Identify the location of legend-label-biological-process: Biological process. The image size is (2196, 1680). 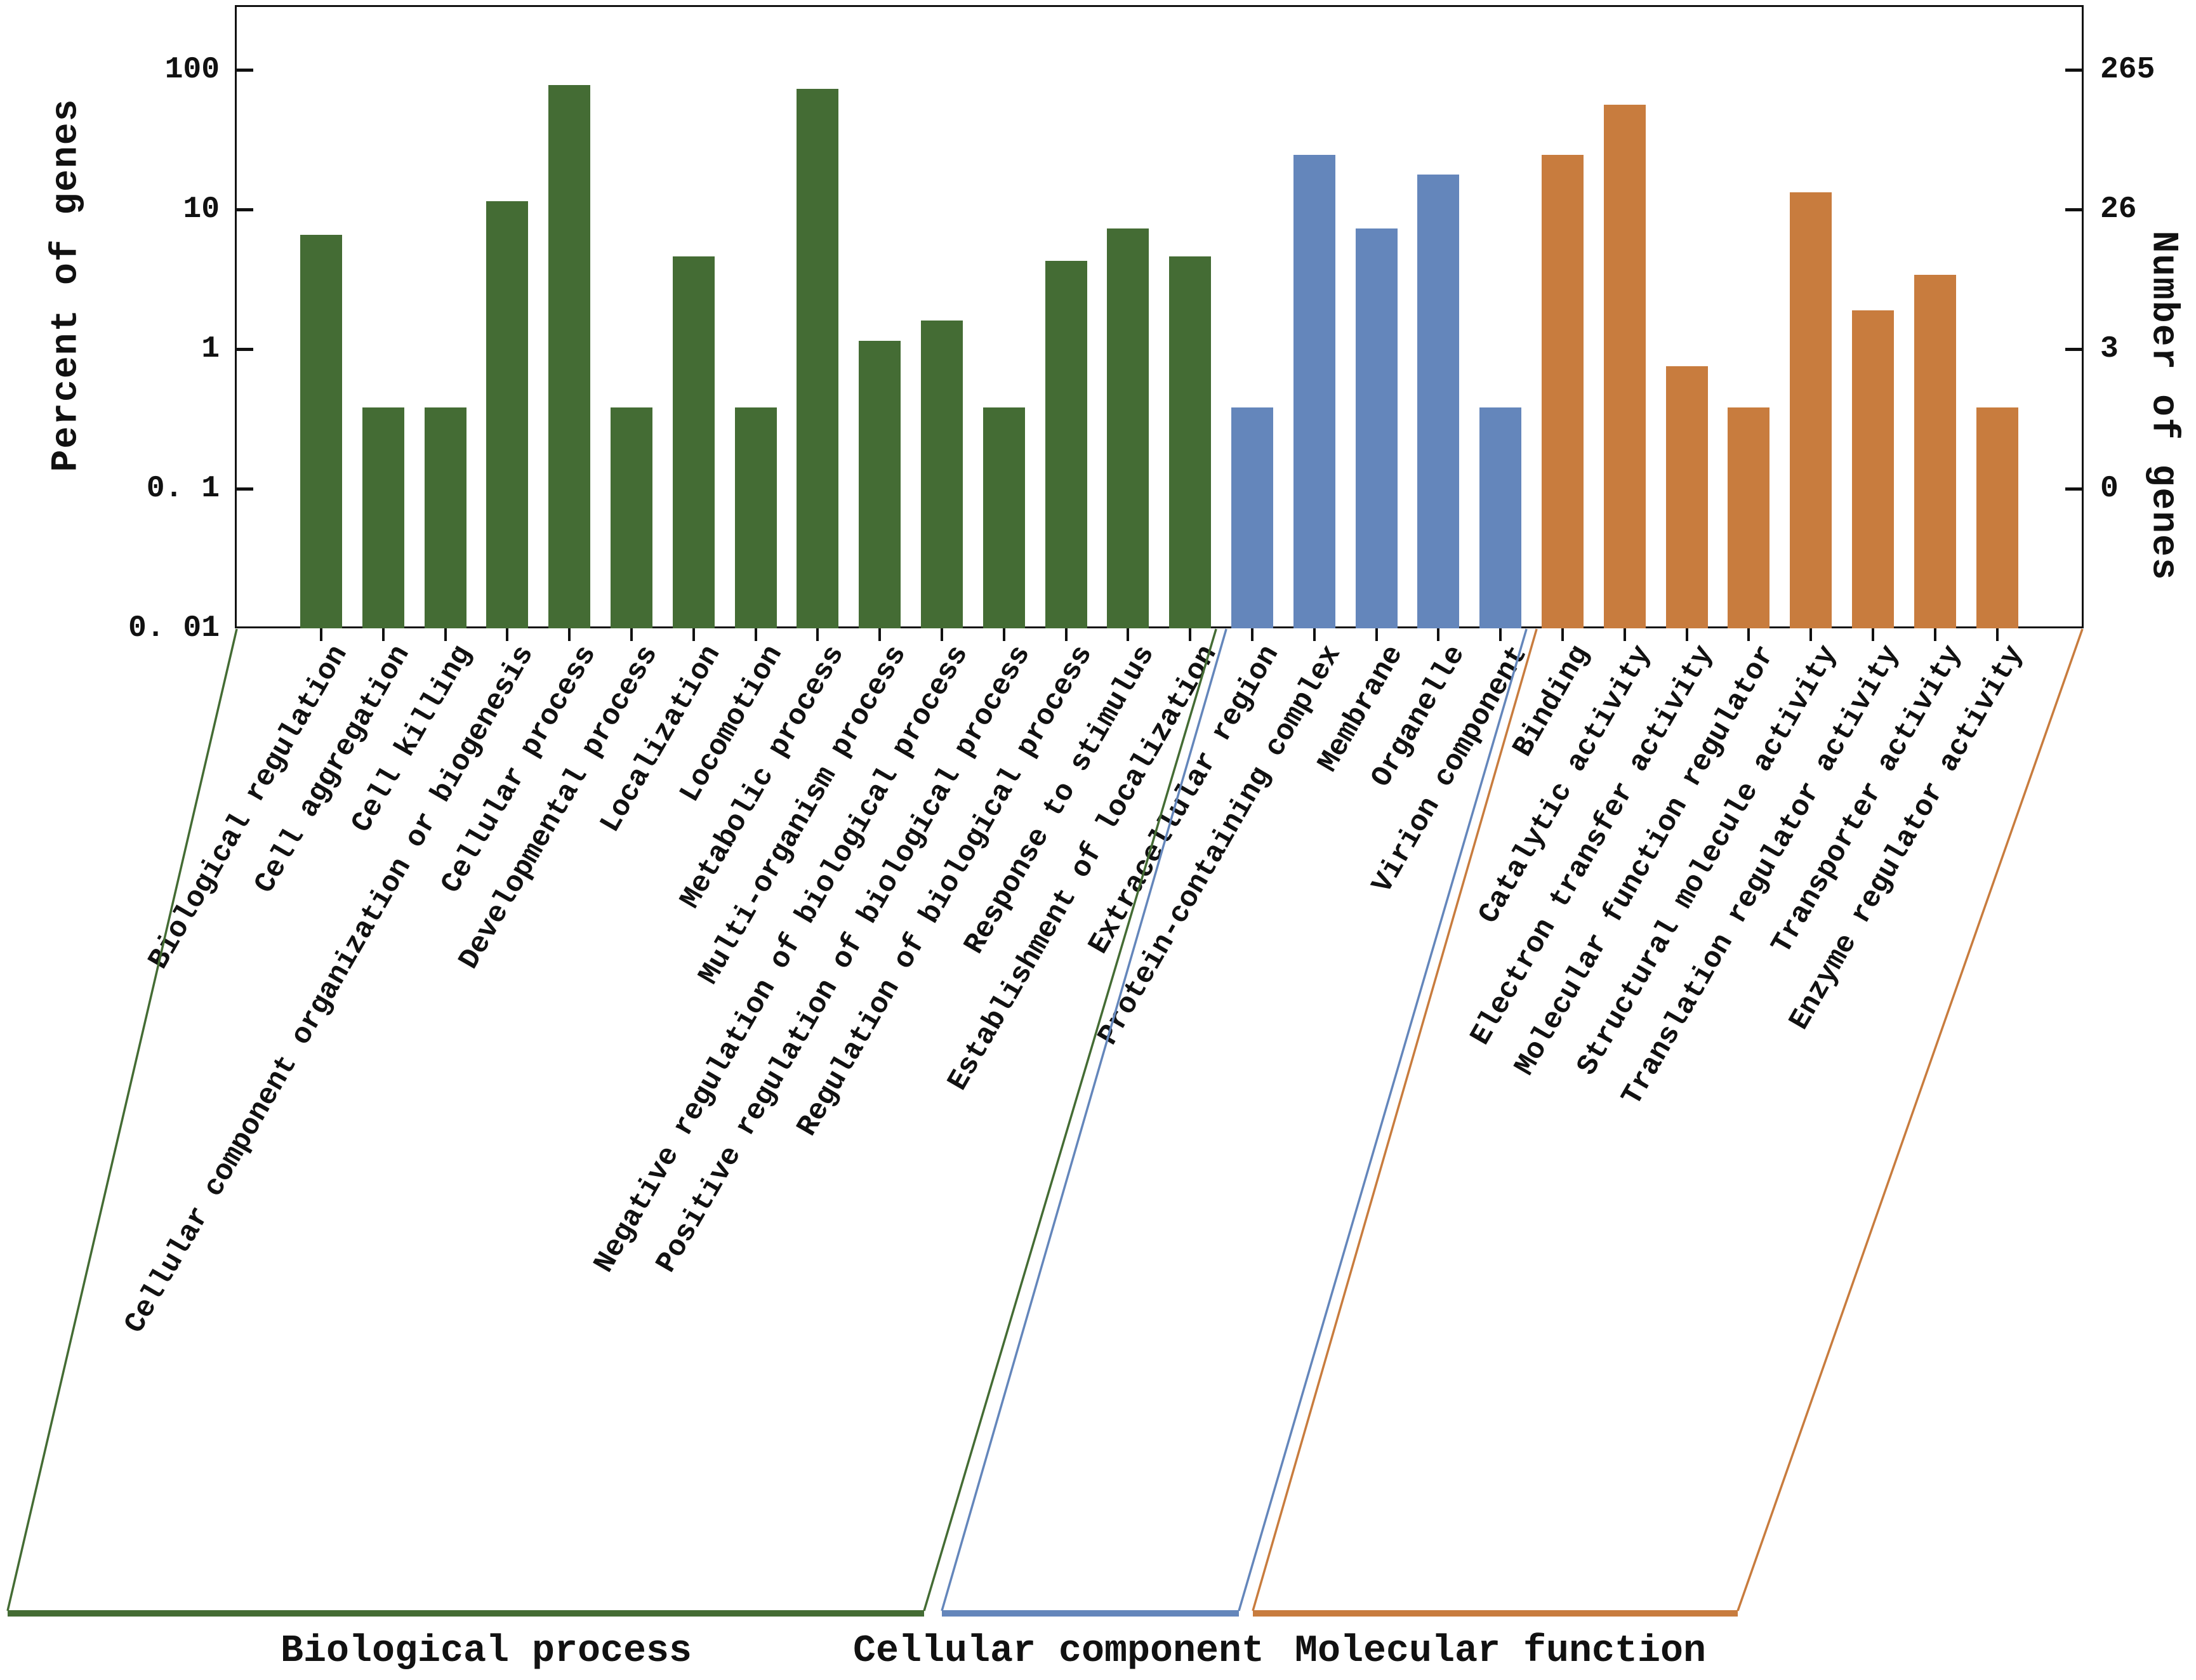
(486, 1652).